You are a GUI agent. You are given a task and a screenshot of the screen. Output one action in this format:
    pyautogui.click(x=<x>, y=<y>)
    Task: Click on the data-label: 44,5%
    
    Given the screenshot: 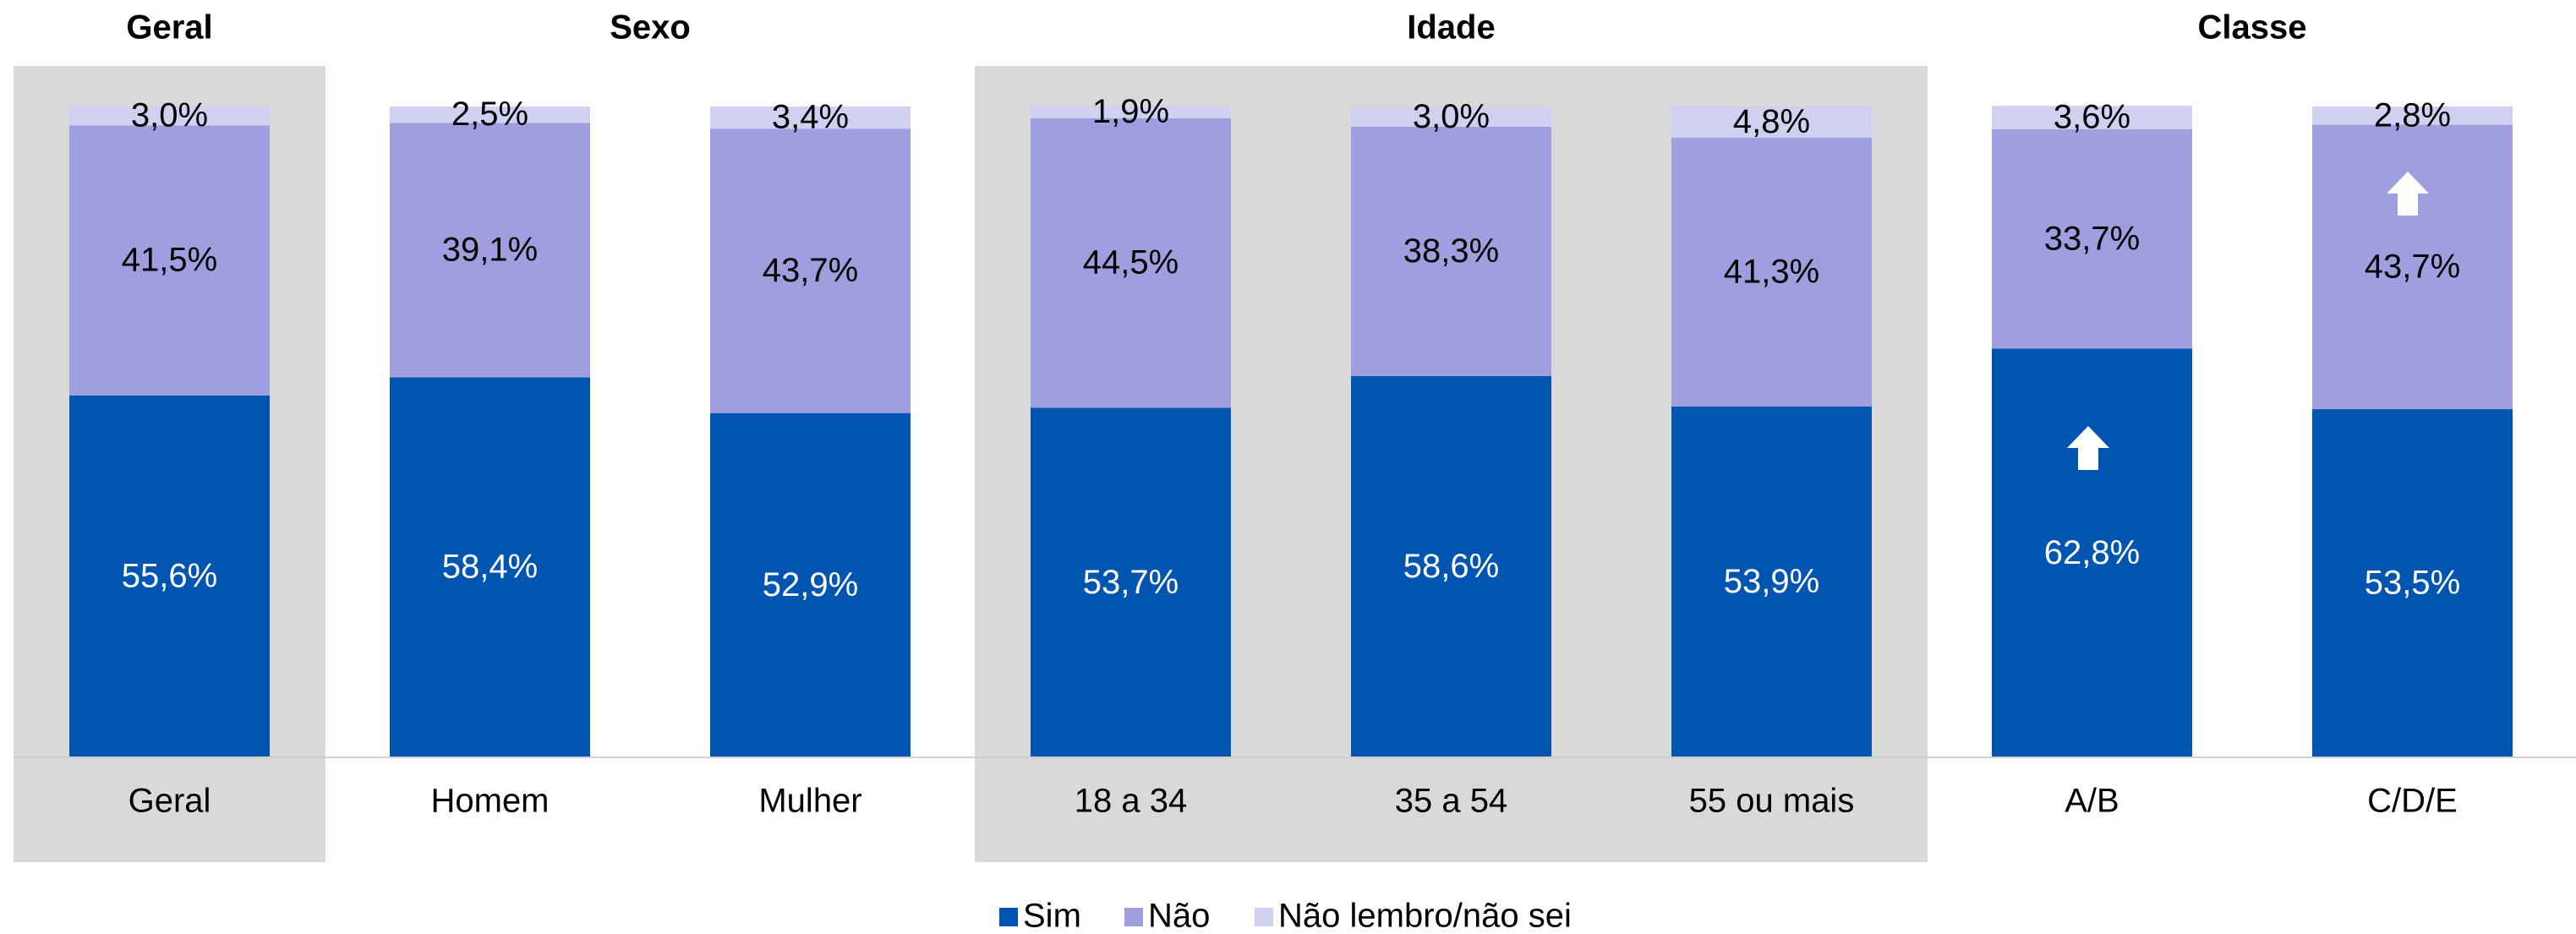 What is the action you would take?
    pyautogui.click(x=1131, y=262)
    